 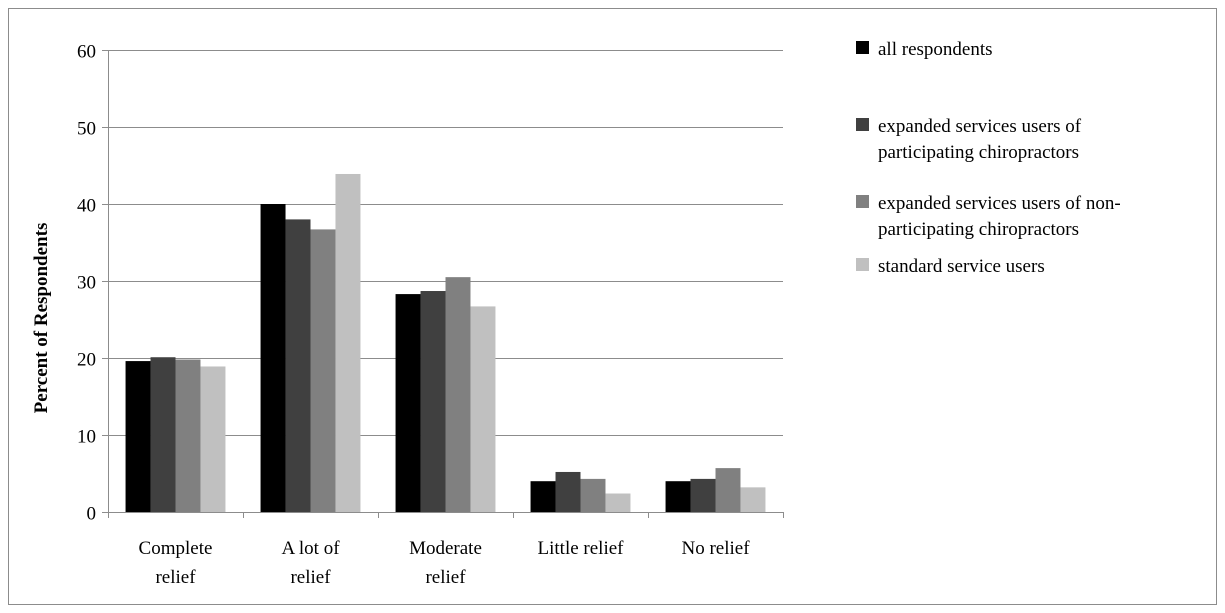 I want to click on x-category-label: A lot of relief, so click(x=310, y=563).